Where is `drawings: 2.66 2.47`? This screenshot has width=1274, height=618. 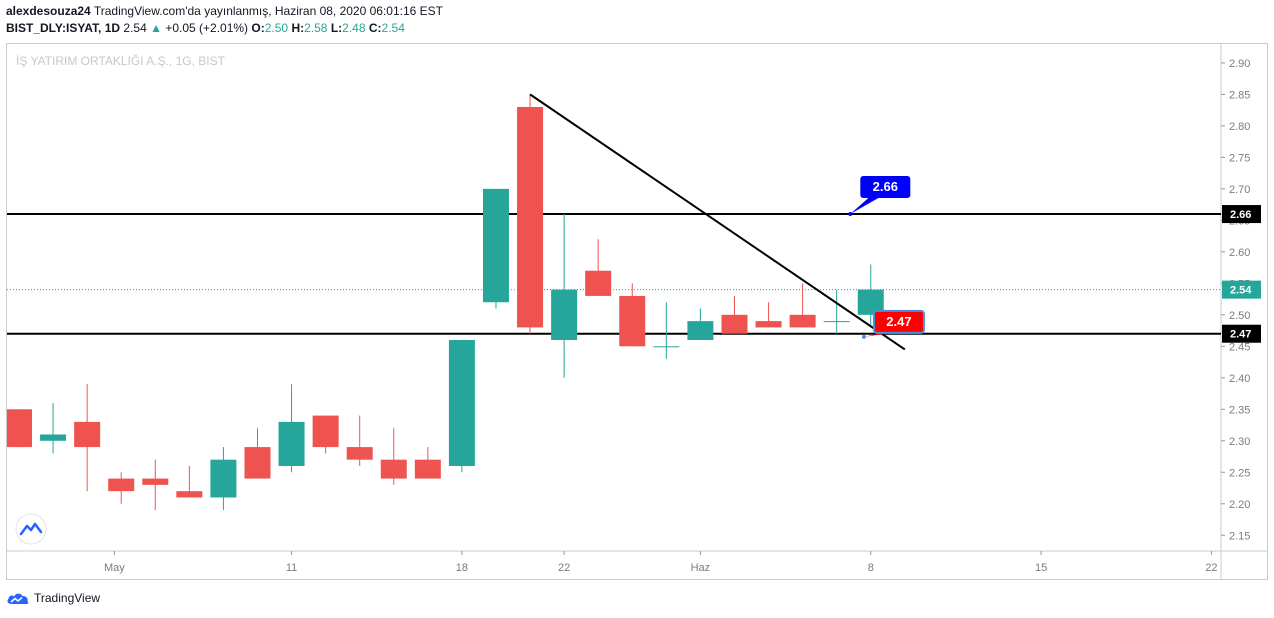 drawings: 2.66 2.47 is located at coordinates (727, 222).